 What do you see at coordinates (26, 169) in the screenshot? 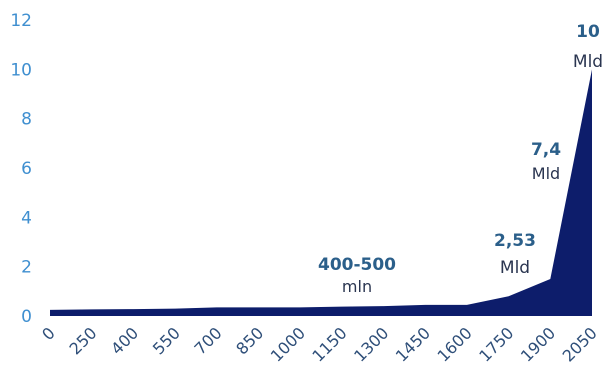
I see `y-tick-label: 6` at bounding box center [26, 169].